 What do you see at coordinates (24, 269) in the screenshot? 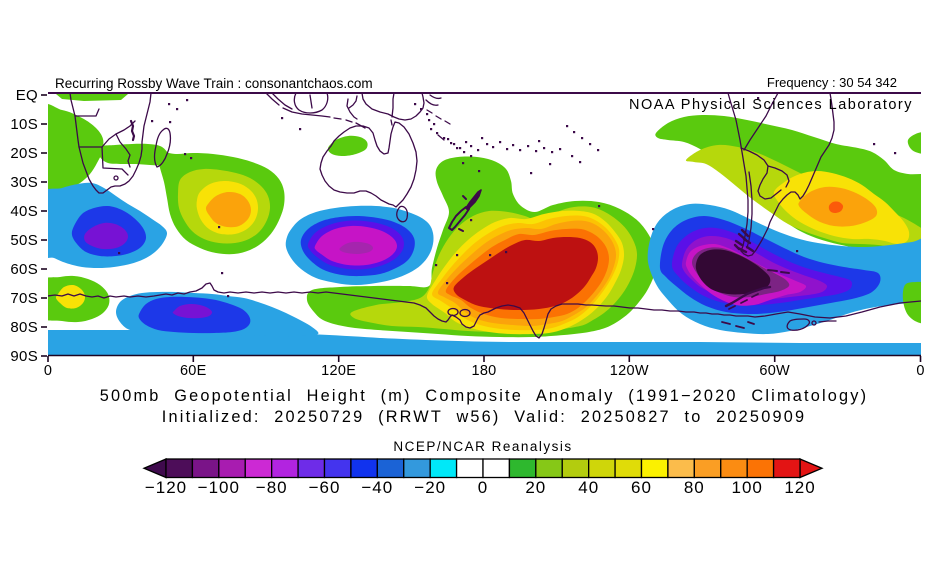
I see `svg-text: 60S` at bounding box center [24, 269].